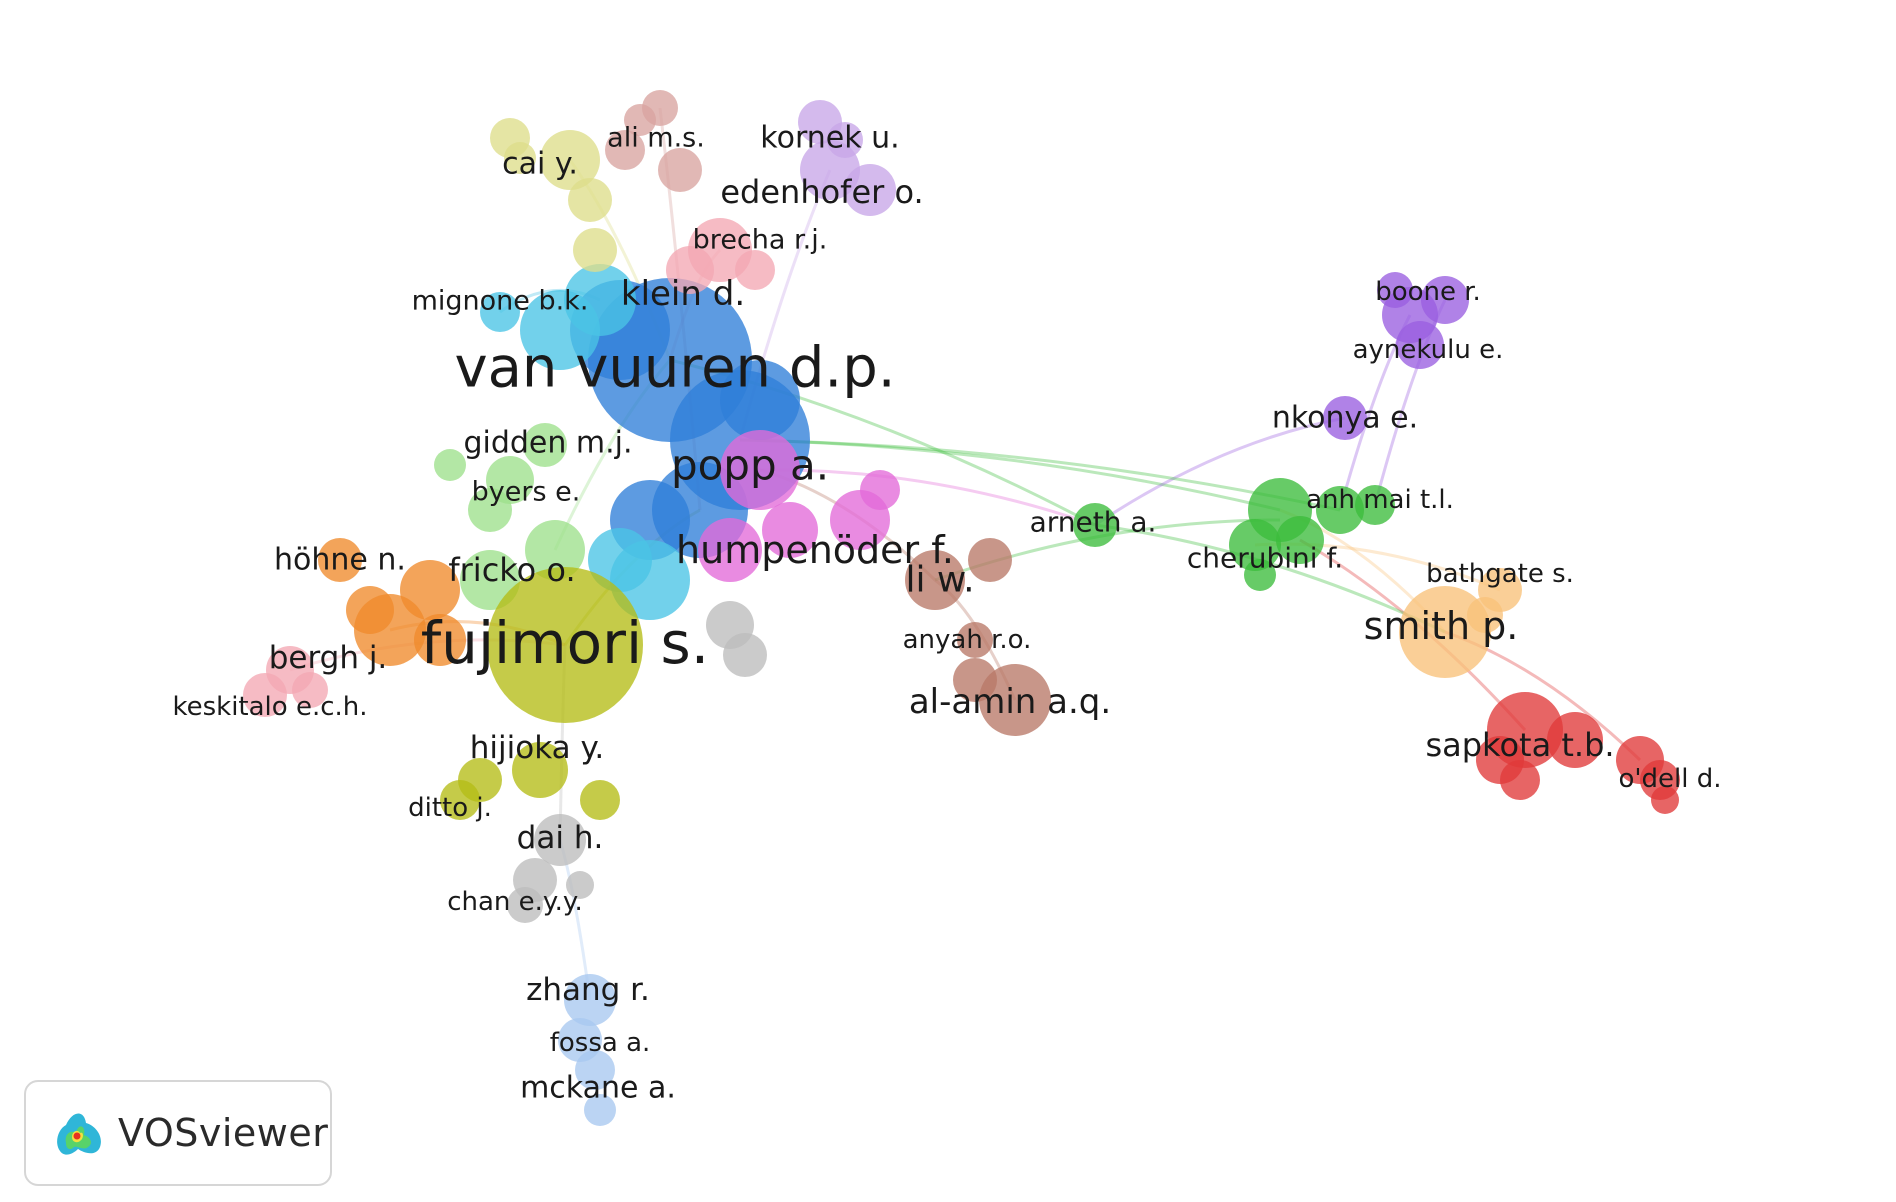 The height and width of the screenshot is (1202, 1896). I want to click on node-label-6: kornek u., so click(829, 138).